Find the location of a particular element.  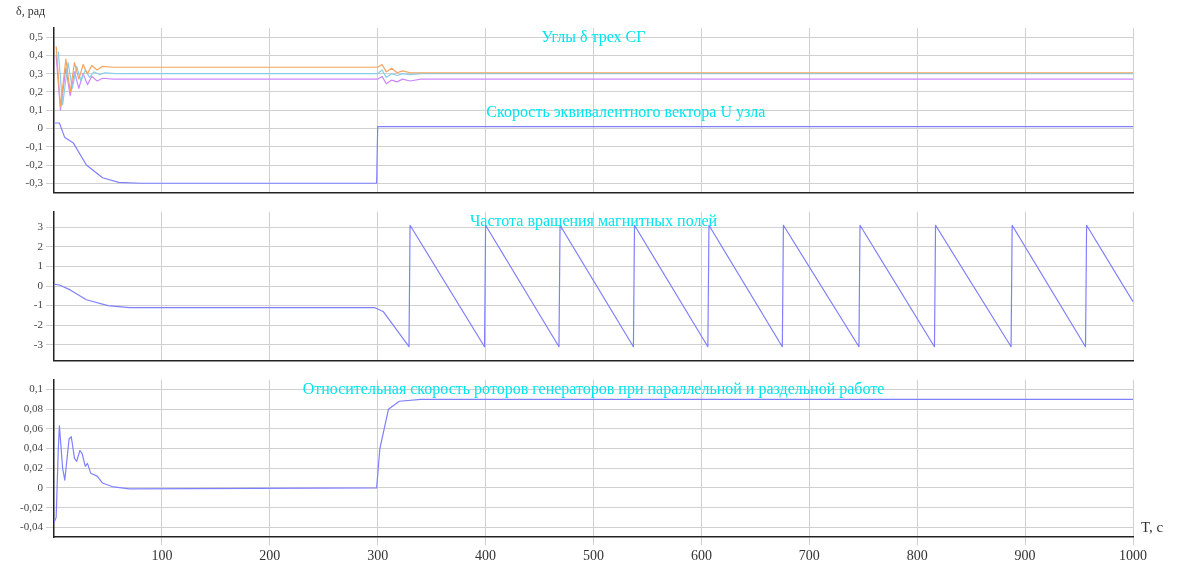

chart-title: Углы δ трех СГ is located at coordinates (593, 37).